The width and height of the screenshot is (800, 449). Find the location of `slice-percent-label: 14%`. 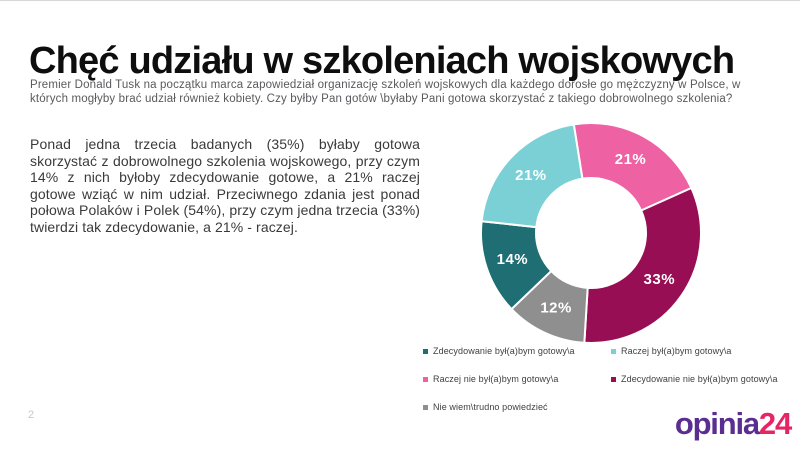

slice-percent-label: 14% is located at coordinates (513, 259).